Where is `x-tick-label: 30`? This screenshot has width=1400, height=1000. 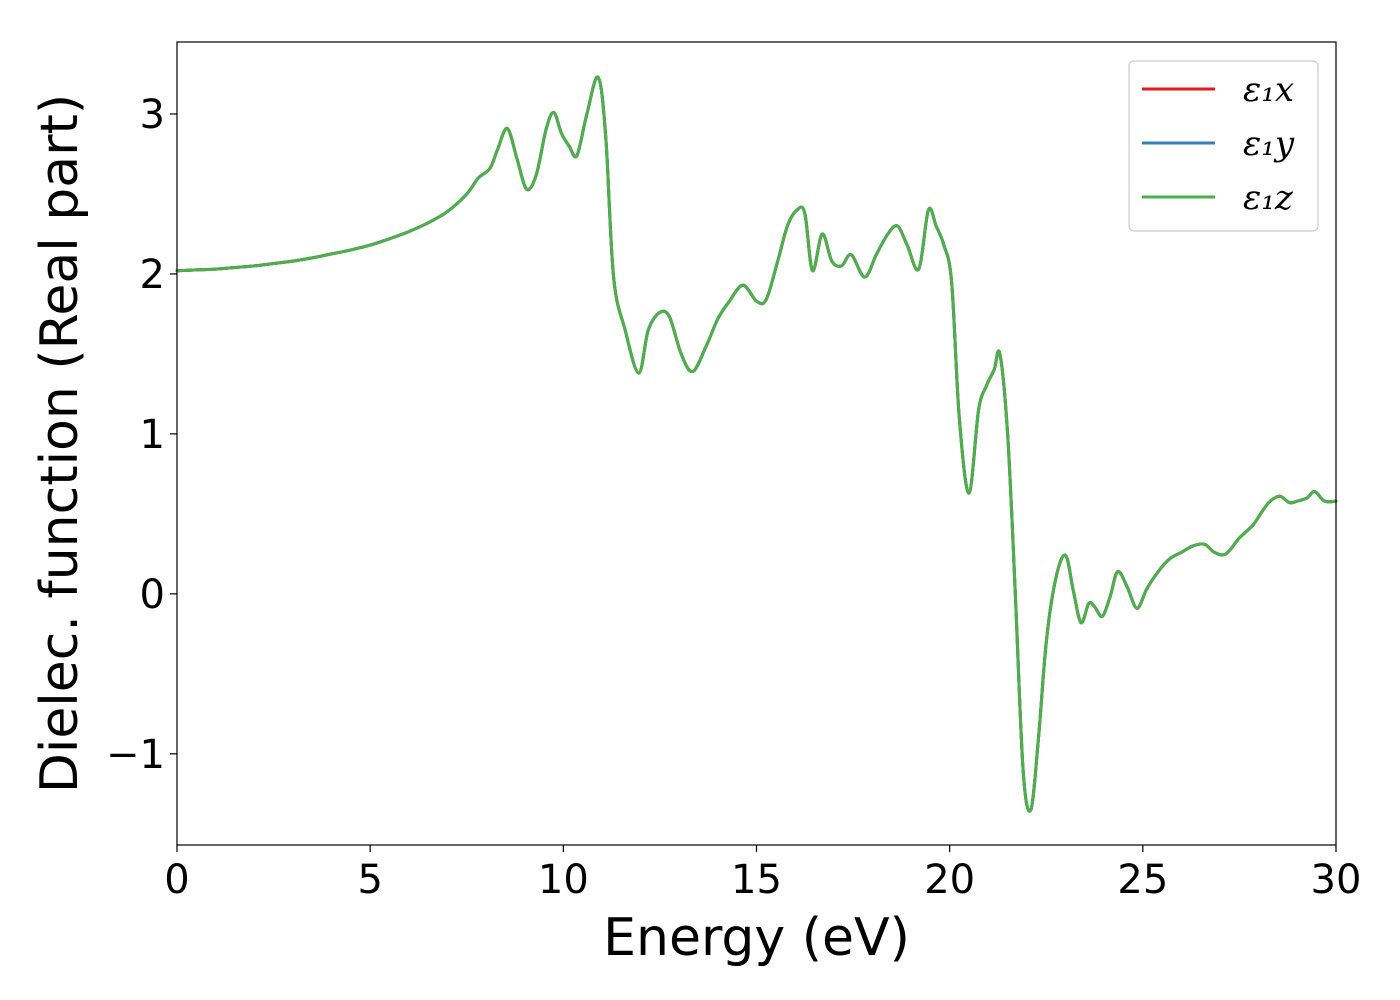
x-tick-label: 30 is located at coordinates (1336, 880).